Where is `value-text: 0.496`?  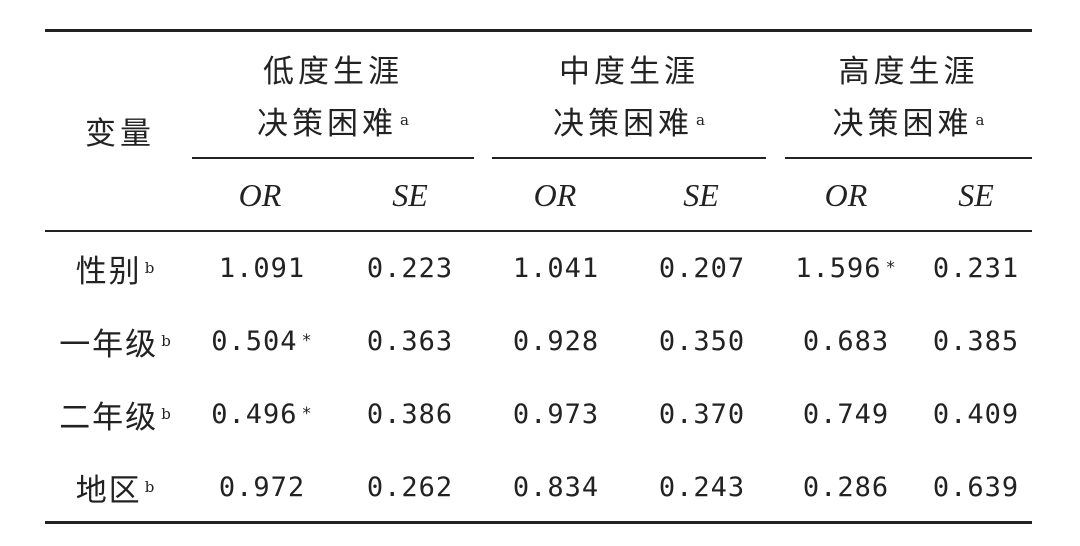 value-text: 0.496 is located at coordinates (254, 414).